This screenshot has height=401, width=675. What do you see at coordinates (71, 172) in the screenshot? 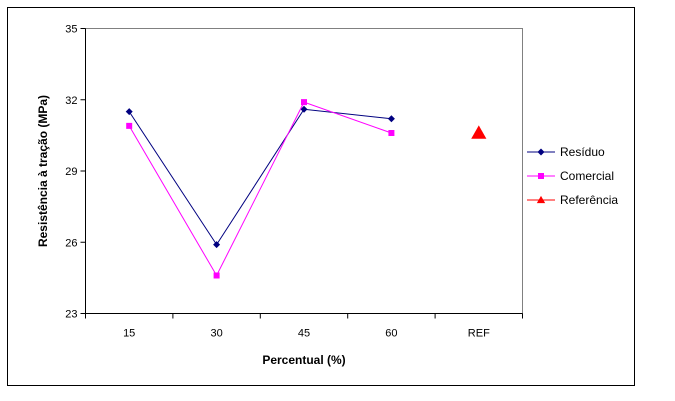
I see `y-tick-label: 29` at bounding box center [71, 172].